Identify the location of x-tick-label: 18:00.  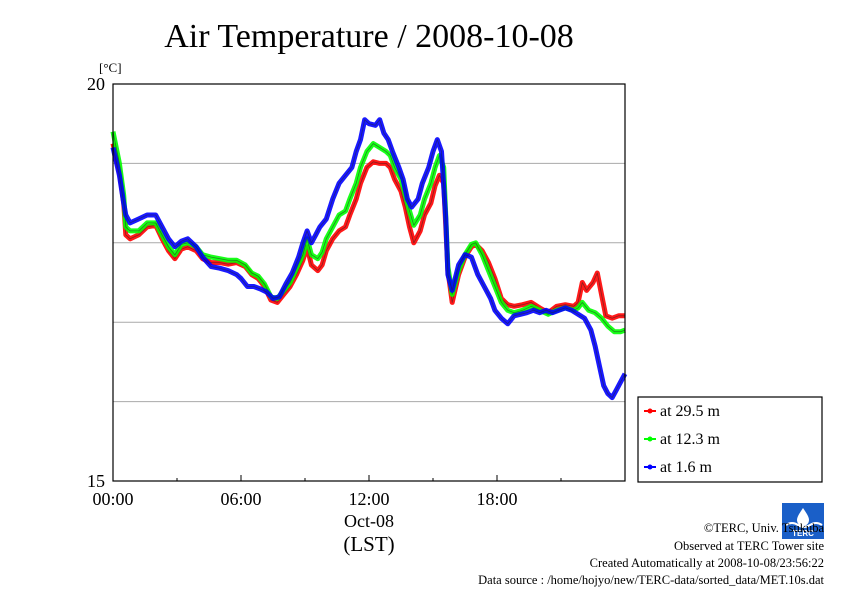
(496, 499).